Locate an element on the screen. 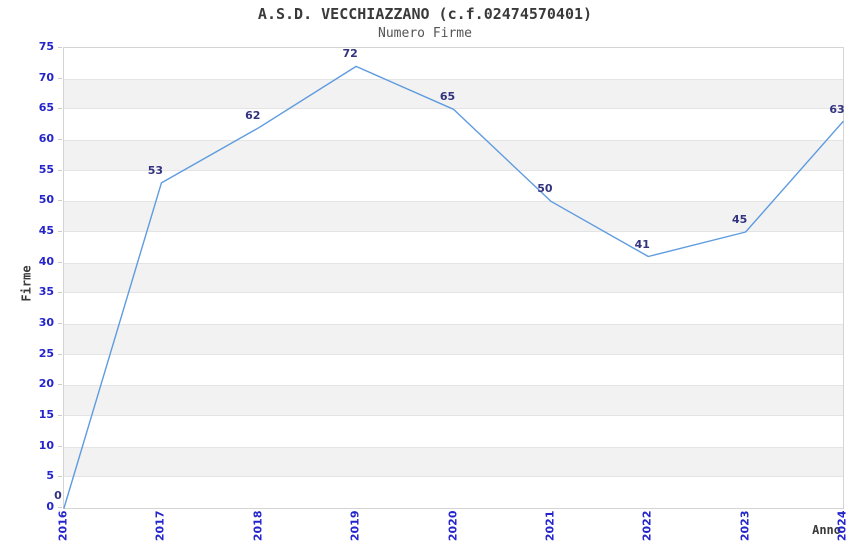 The height and width of the screenshot is (550, 850). y-tick-label: 70 is located at coordinates (46, 77).